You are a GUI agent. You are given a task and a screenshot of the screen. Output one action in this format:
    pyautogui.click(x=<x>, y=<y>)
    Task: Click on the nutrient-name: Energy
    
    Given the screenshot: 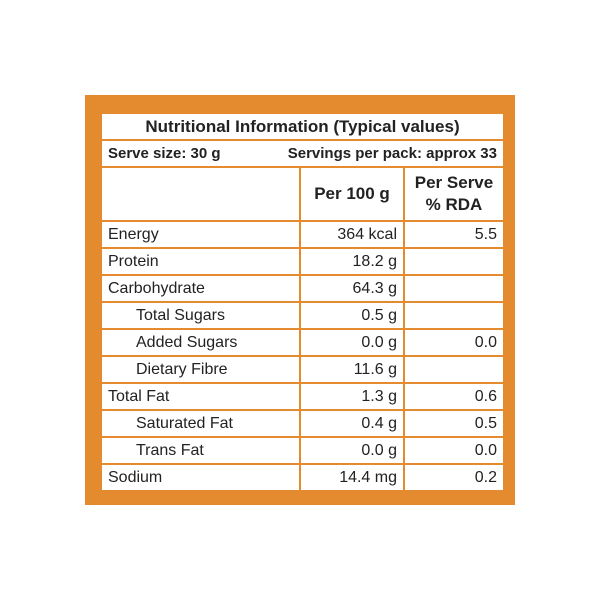 What is the action you would take?
    pyautogui.click(x=200, y=234)
    